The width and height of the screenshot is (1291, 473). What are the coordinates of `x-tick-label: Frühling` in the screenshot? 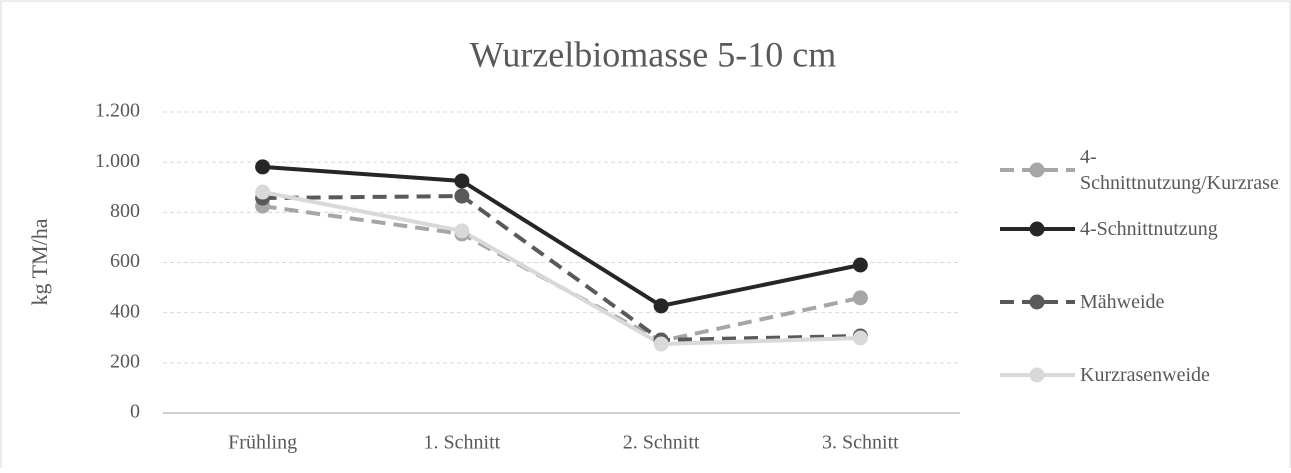 It's located at (262, 443).